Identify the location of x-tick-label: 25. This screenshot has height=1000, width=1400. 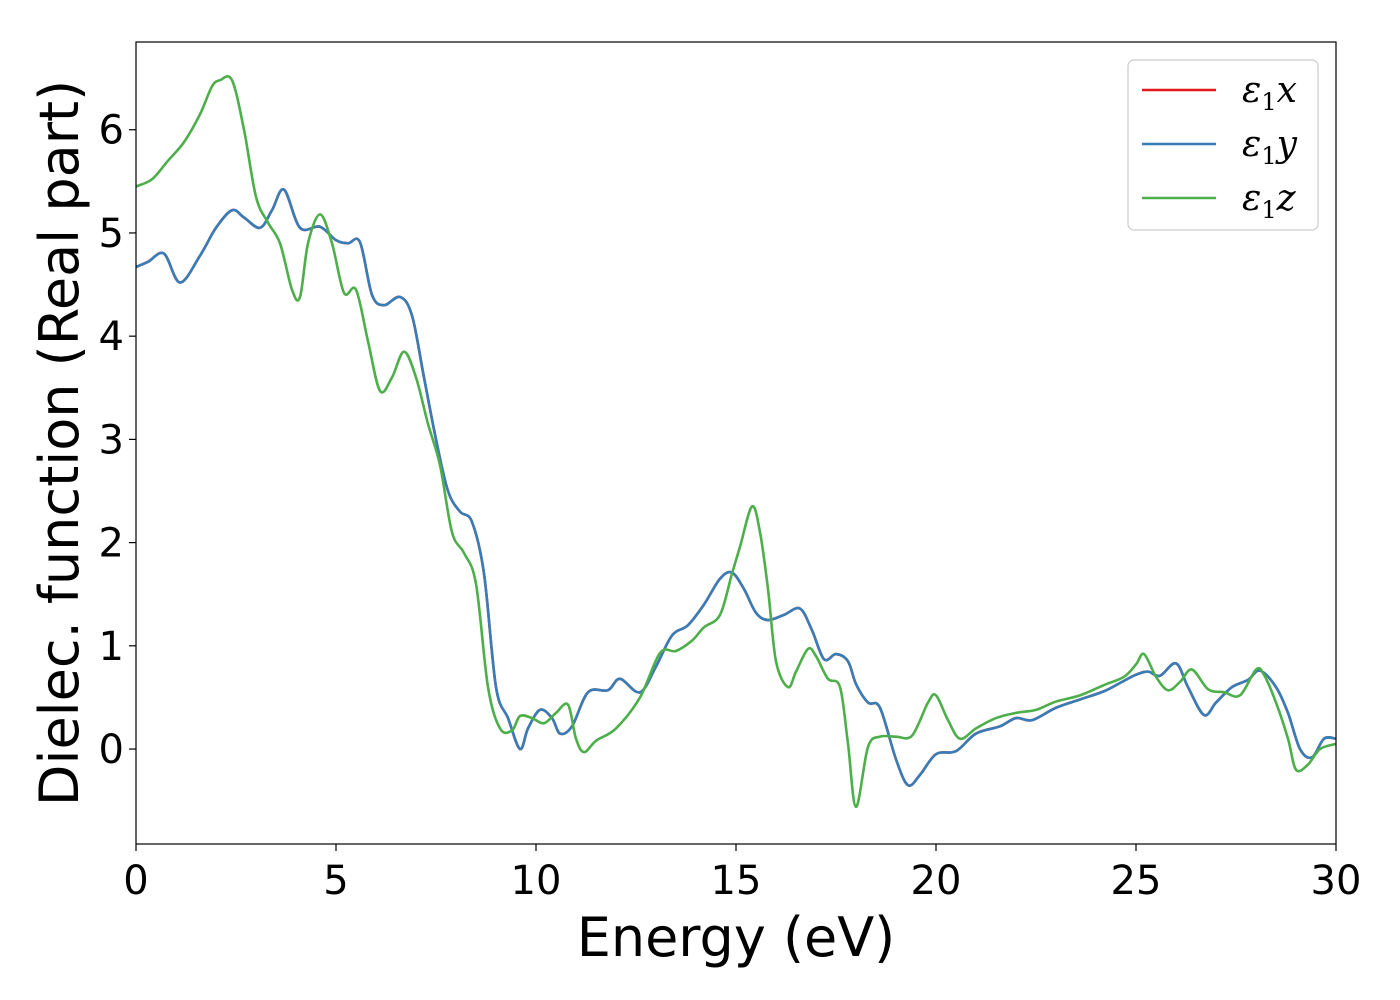
(1136, 881).